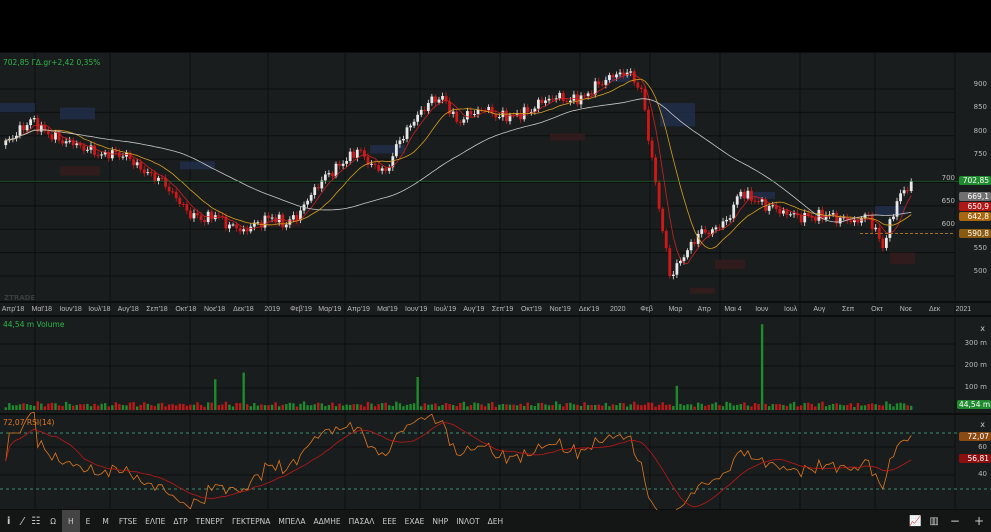 This screenshot has width=991, height=532. What do you see at coordinates (416, 309) in the screenshot?
I see `time-axis-label: Ιουν'19` at bounding box center [416, 309].